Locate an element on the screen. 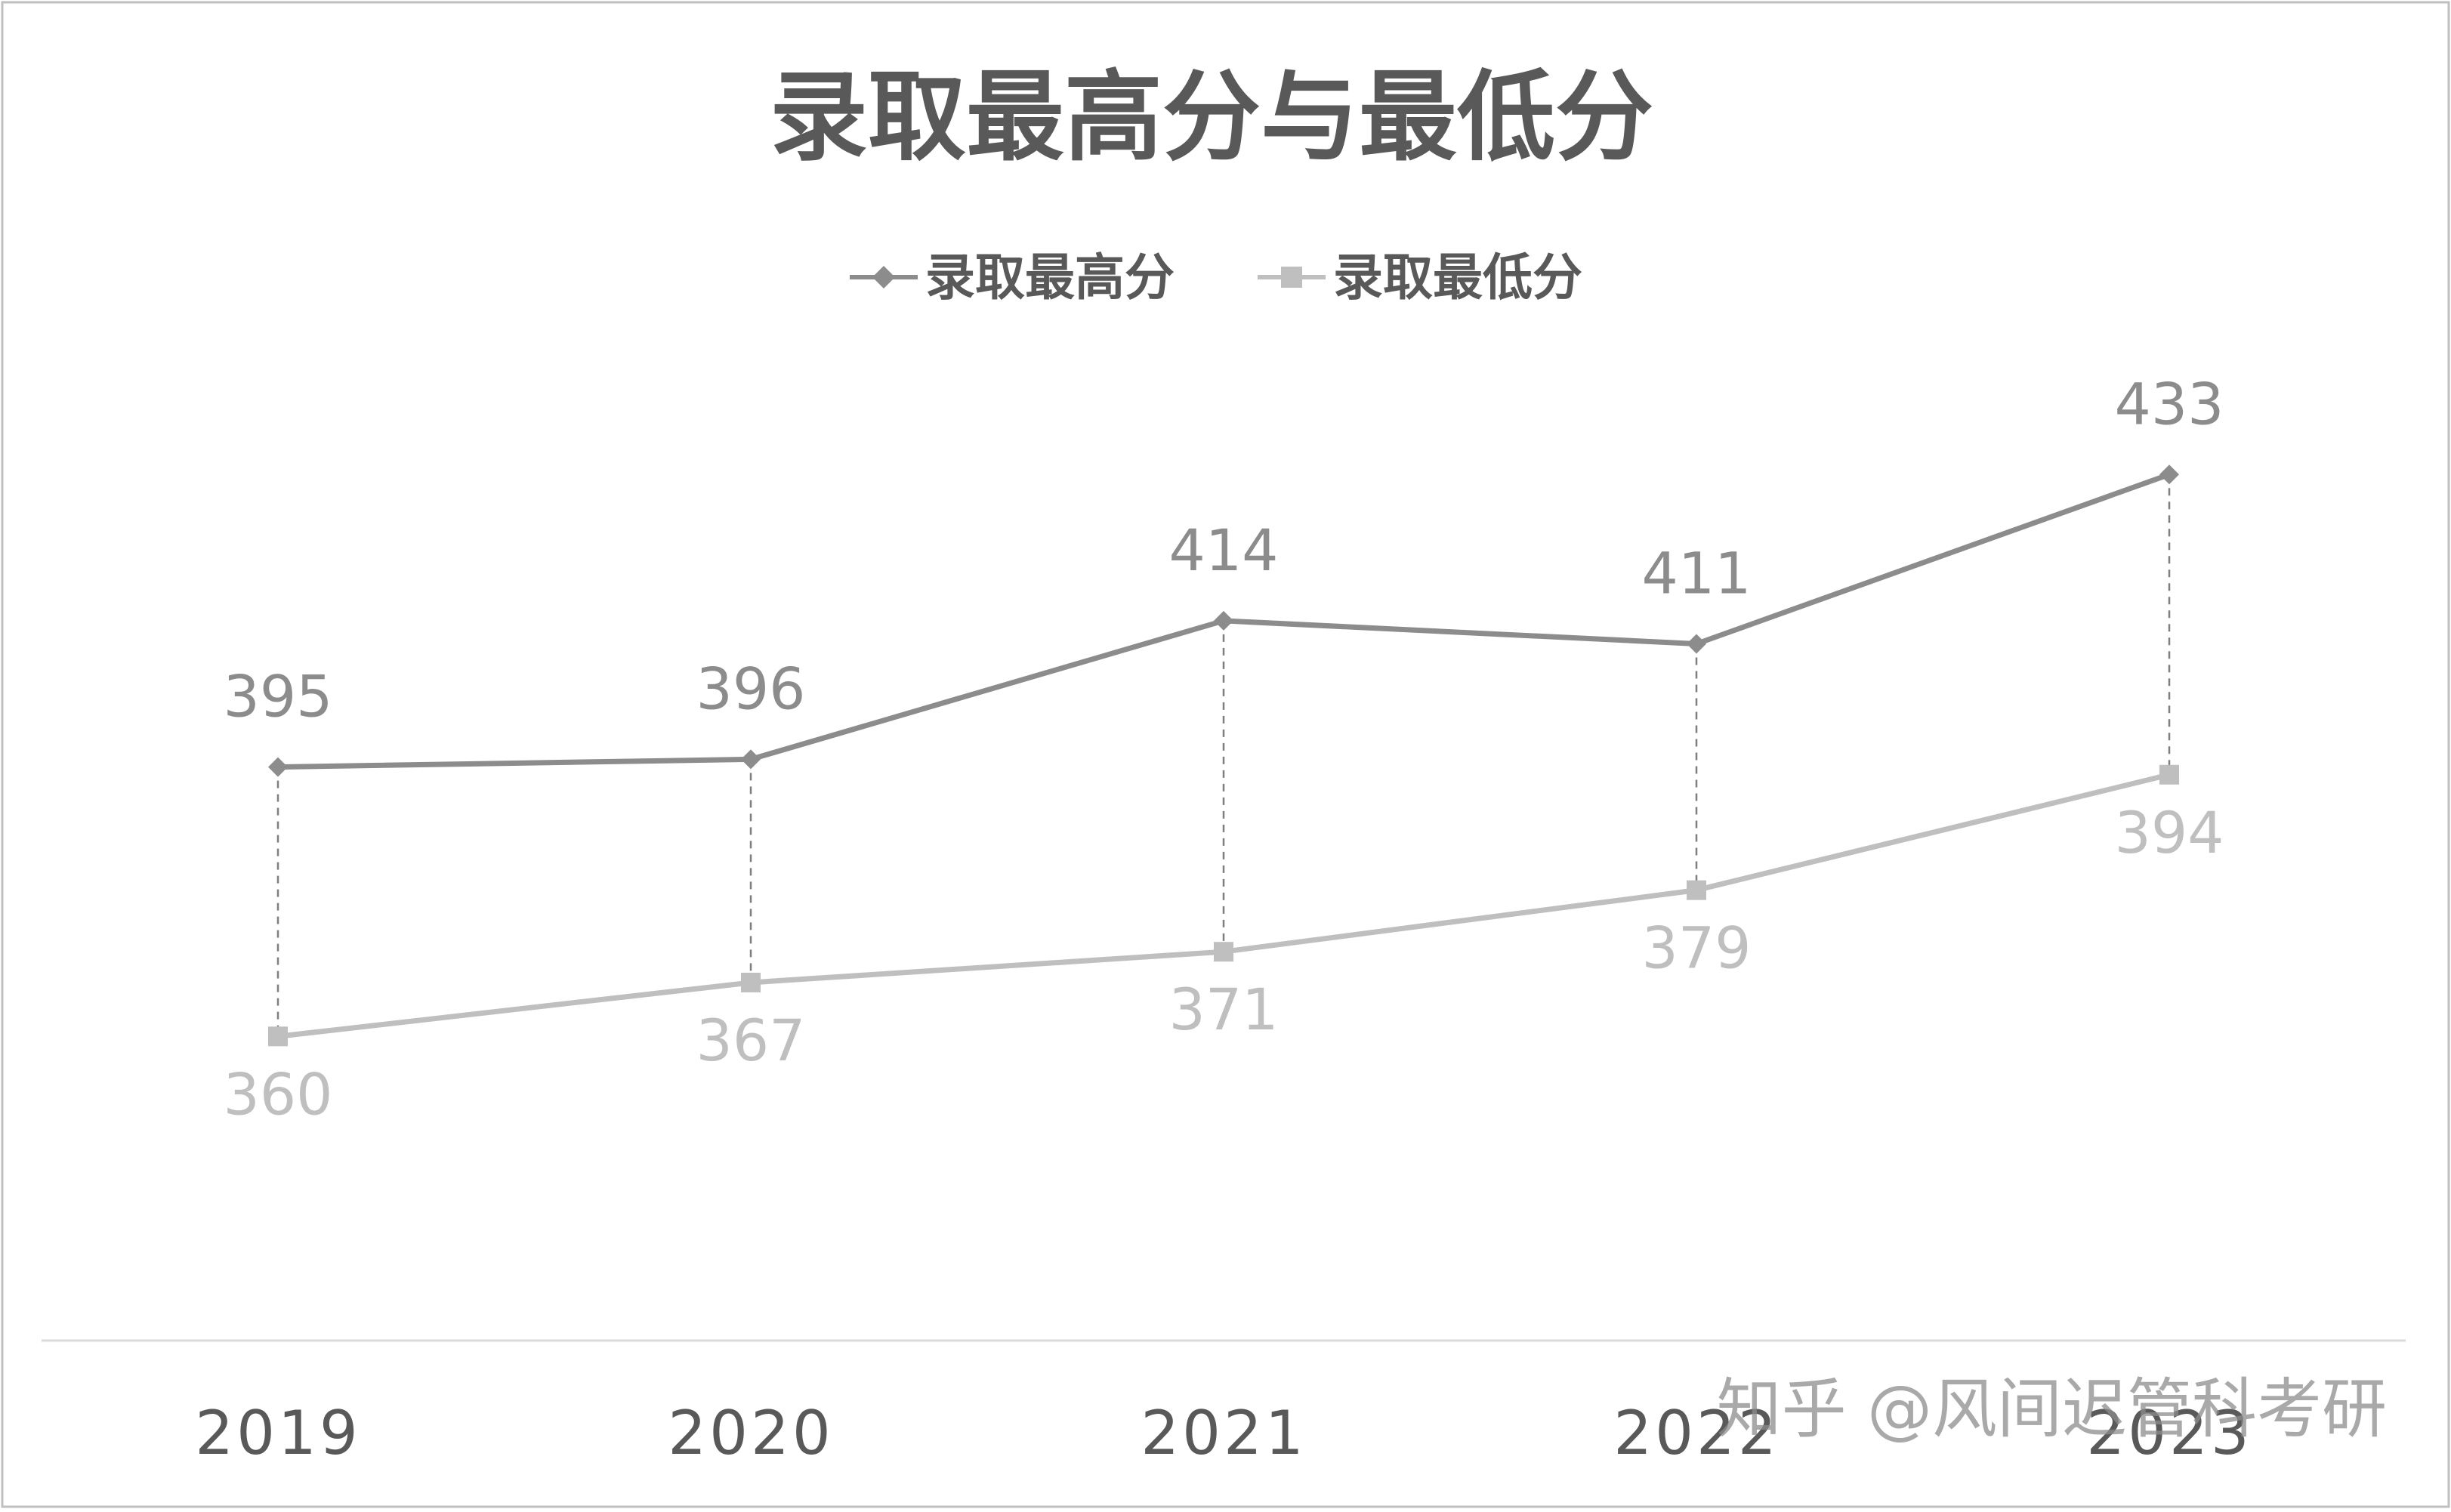  marker-max-2021 is located at coordinates (1223, 620).